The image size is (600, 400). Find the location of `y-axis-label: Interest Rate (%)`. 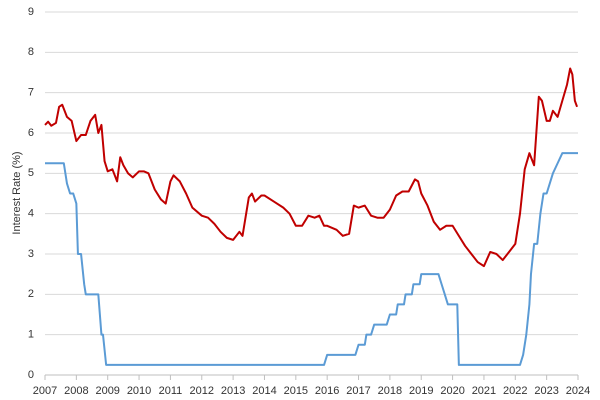

y-axis-label: Interest Rate (%) is located at coordinates (17, 192).